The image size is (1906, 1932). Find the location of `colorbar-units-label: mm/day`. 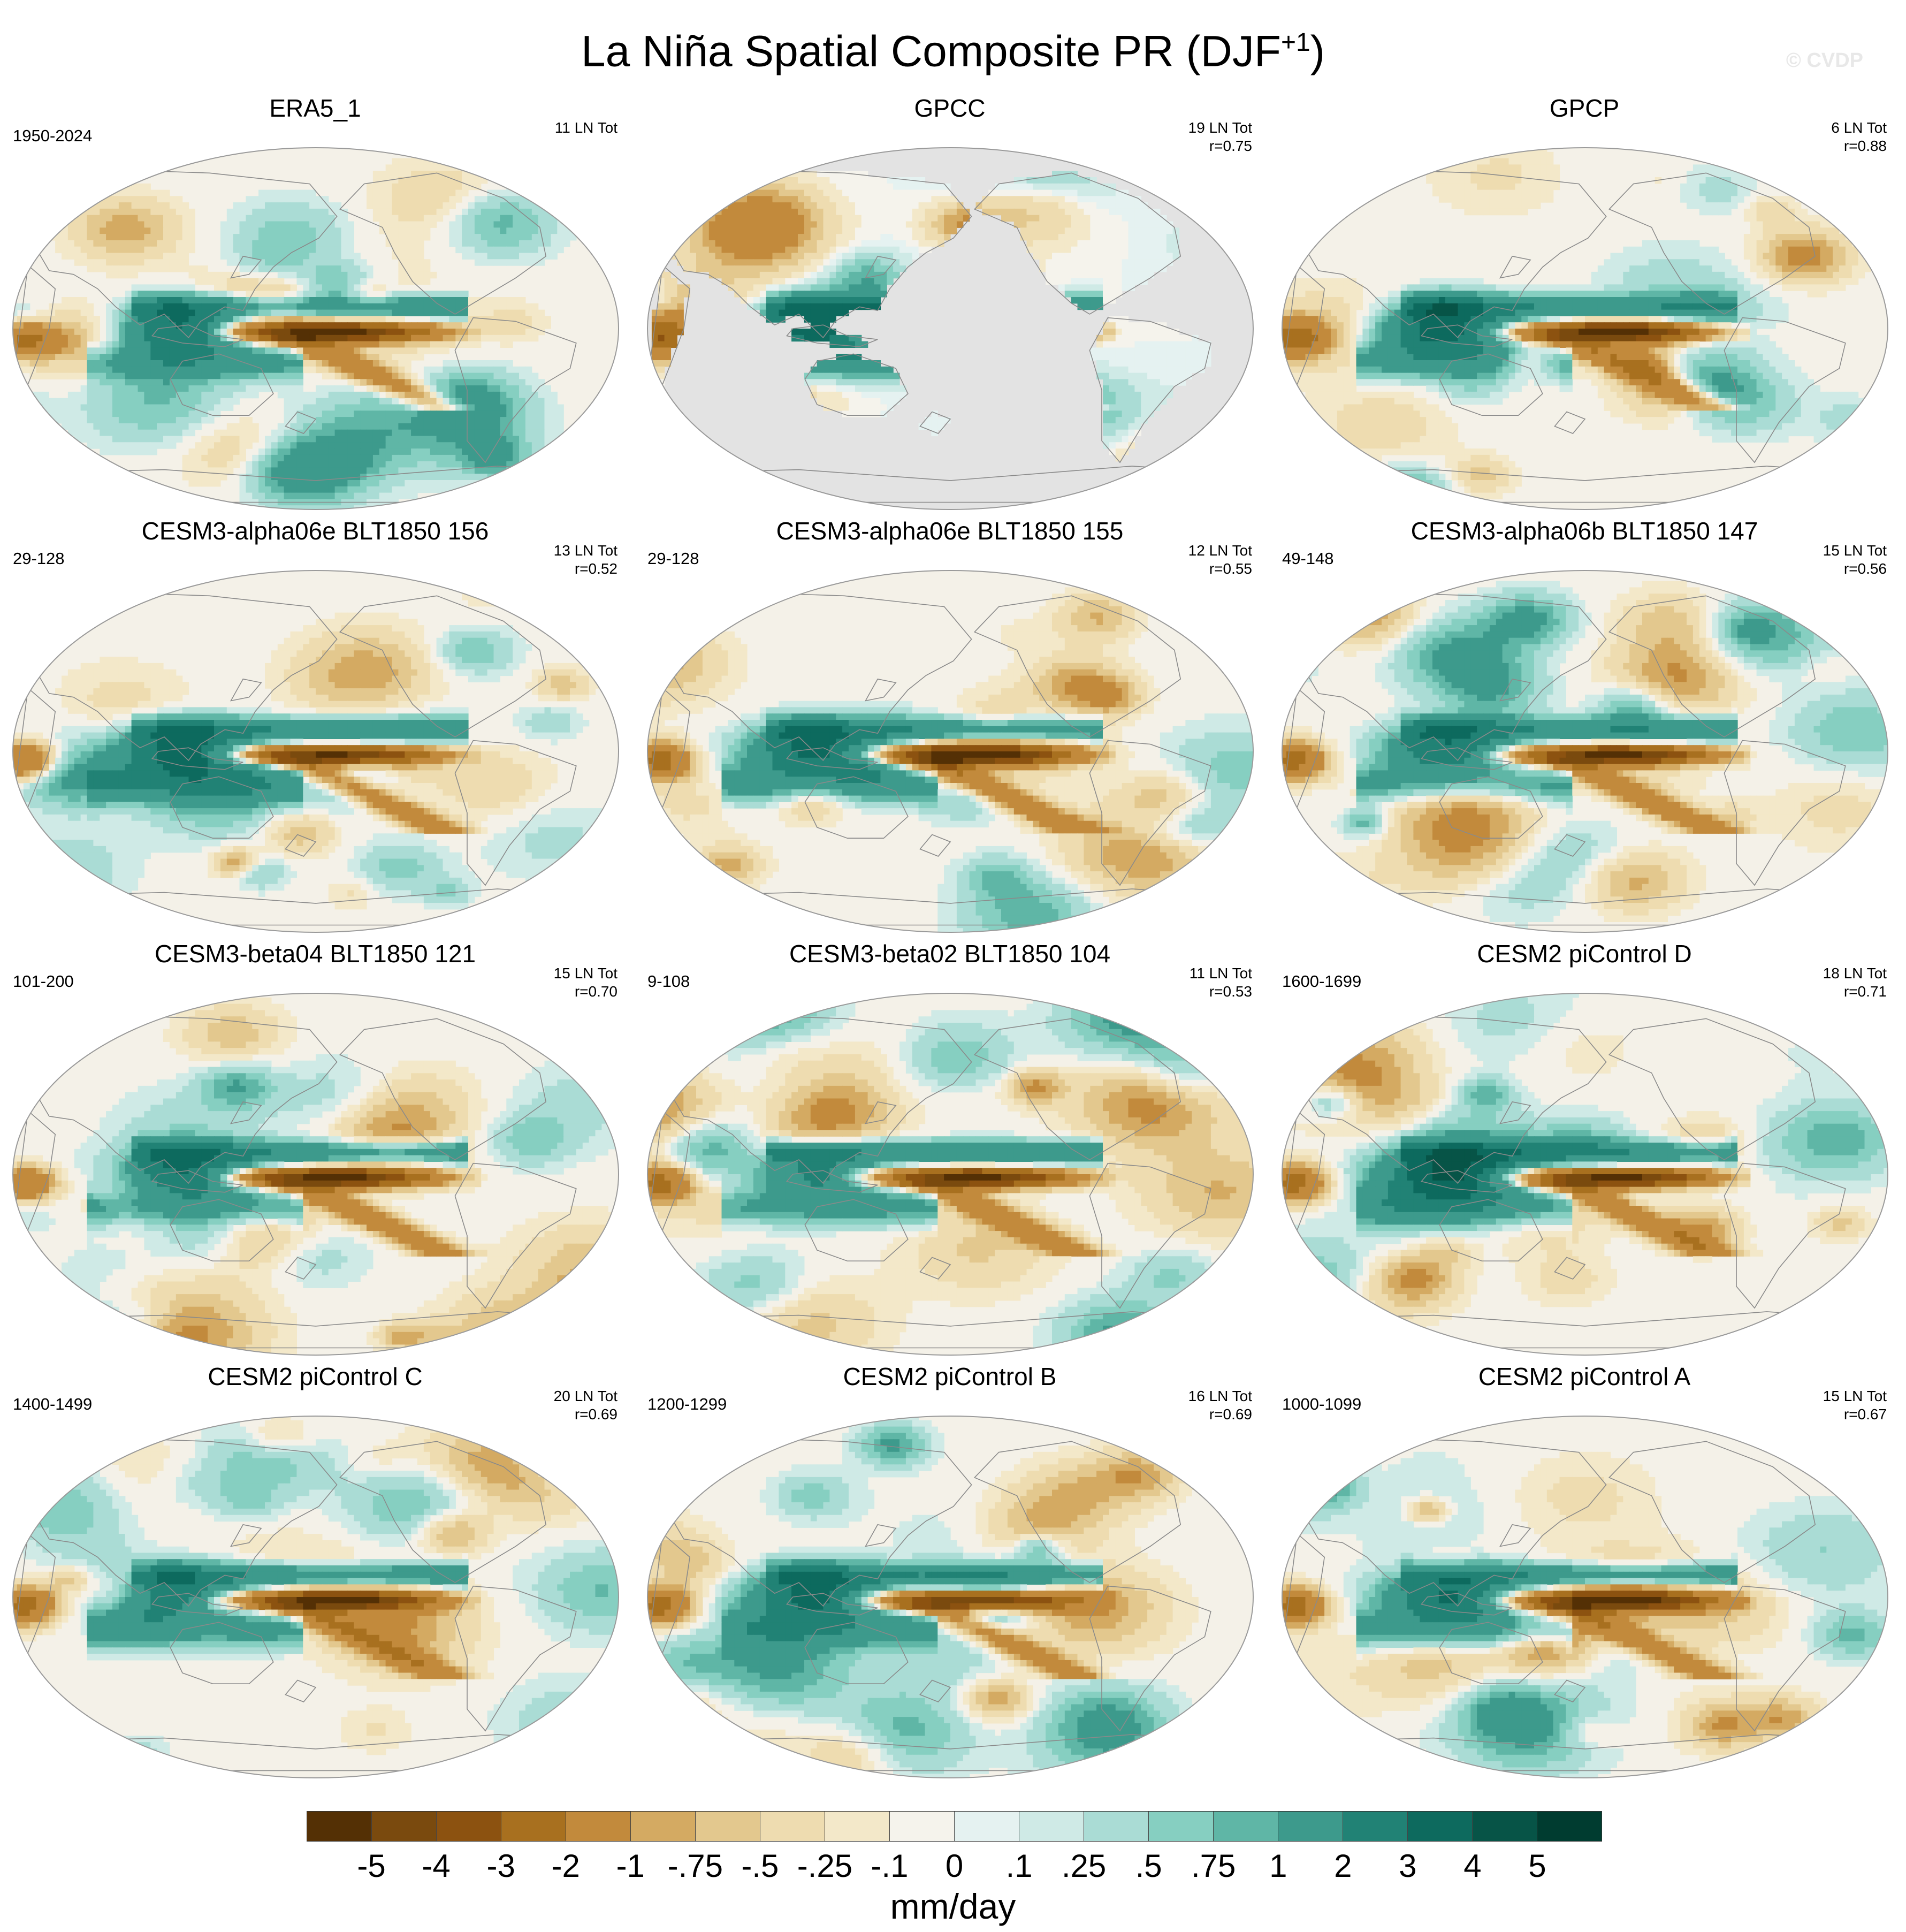

colorbar-units-label: mm/day is located at coordinates (953, 1906).